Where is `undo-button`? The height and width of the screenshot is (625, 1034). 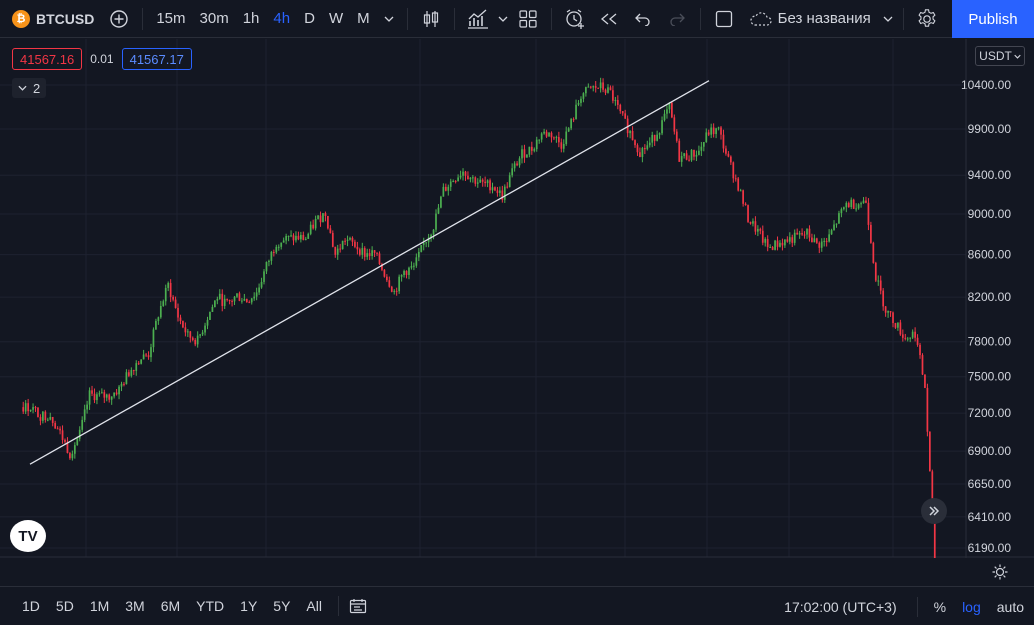 undo-button is located at coordinates (643, 19).